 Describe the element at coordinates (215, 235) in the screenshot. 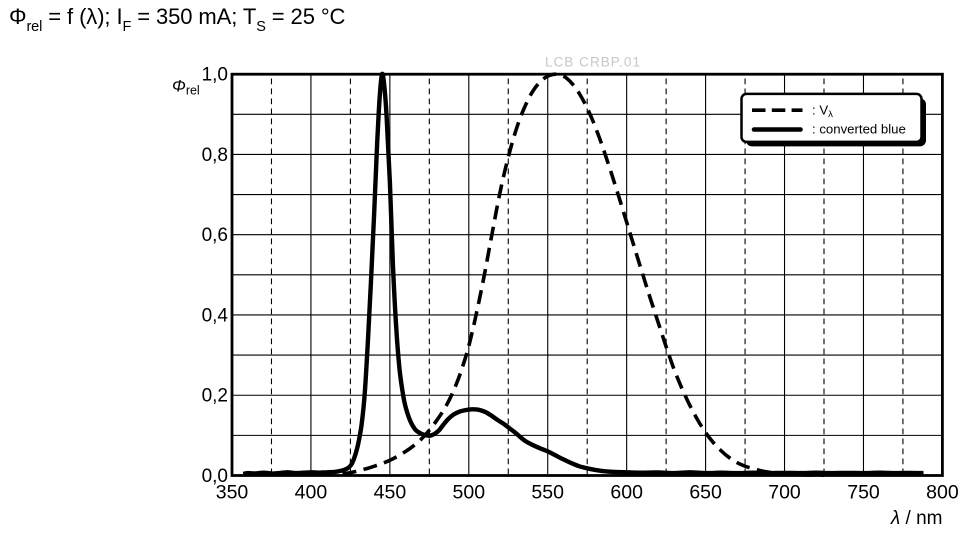

I see `svg-text: 0,6` at that location.